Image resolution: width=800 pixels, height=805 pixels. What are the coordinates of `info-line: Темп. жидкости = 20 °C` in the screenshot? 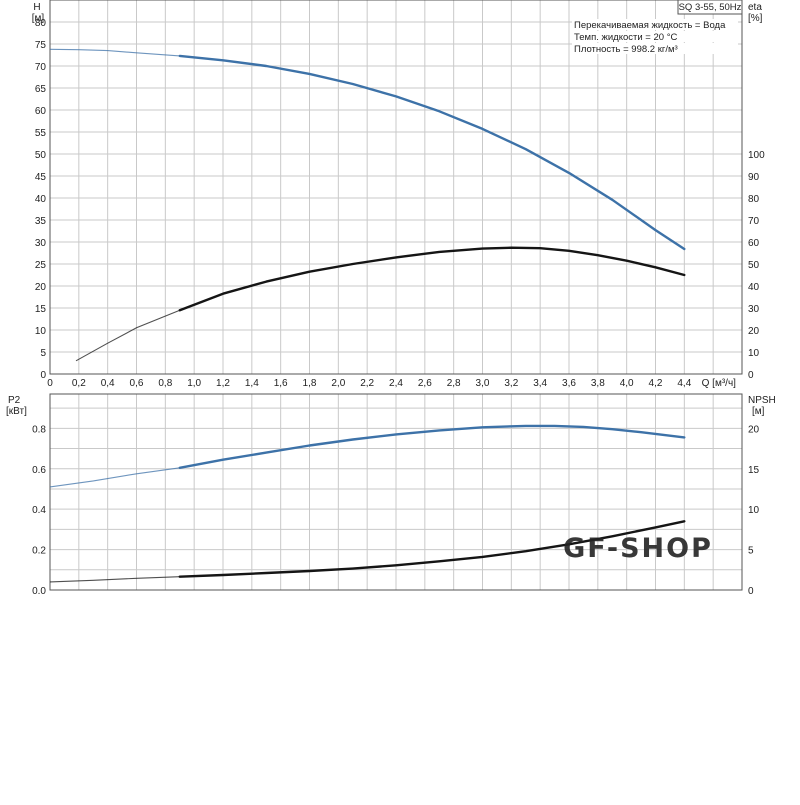 It's located at (625, 37).